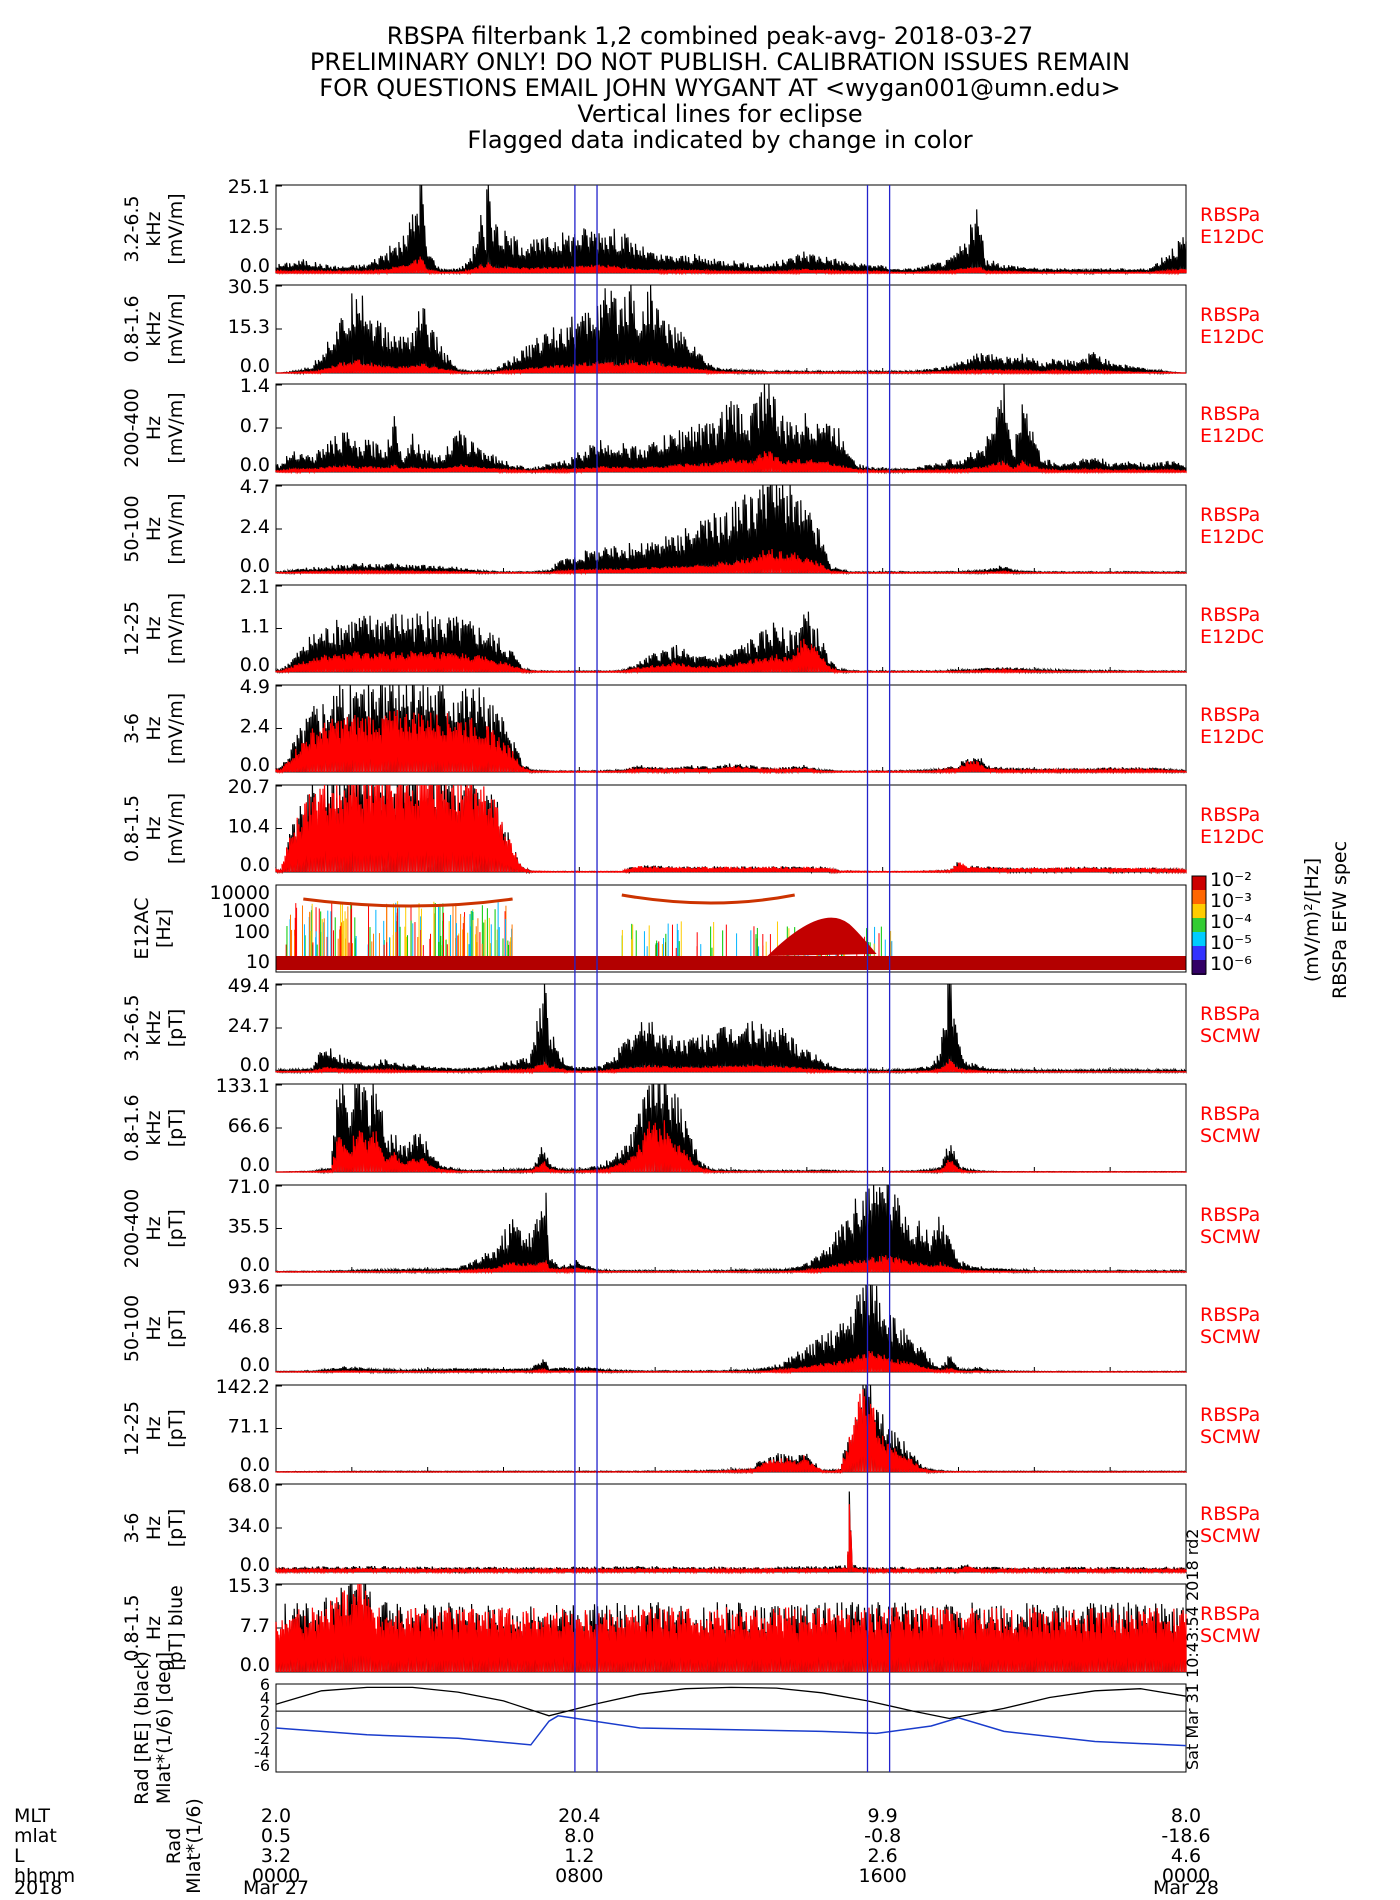  I want to click on panel-p1-ylabel-line: kHz, so click(154, 228).